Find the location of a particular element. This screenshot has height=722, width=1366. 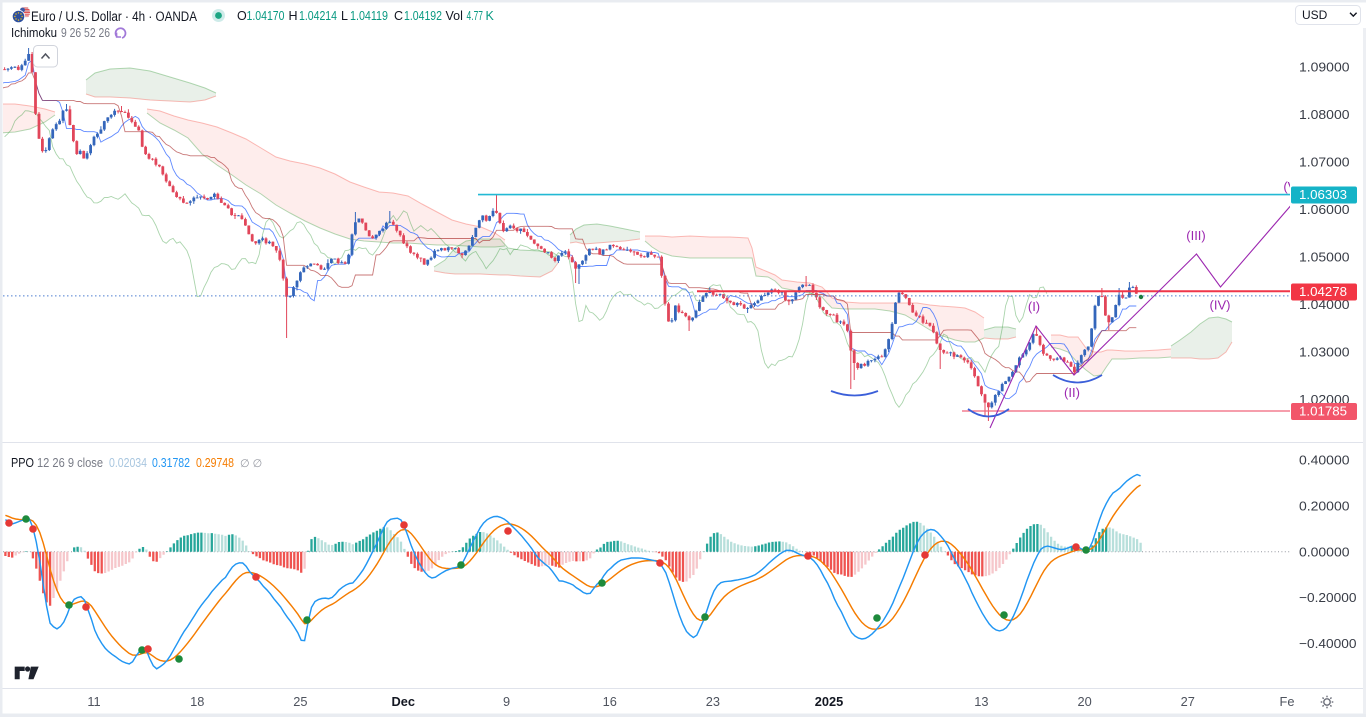

svg-text: 1.08000 is located at coordinates (1324, 114).